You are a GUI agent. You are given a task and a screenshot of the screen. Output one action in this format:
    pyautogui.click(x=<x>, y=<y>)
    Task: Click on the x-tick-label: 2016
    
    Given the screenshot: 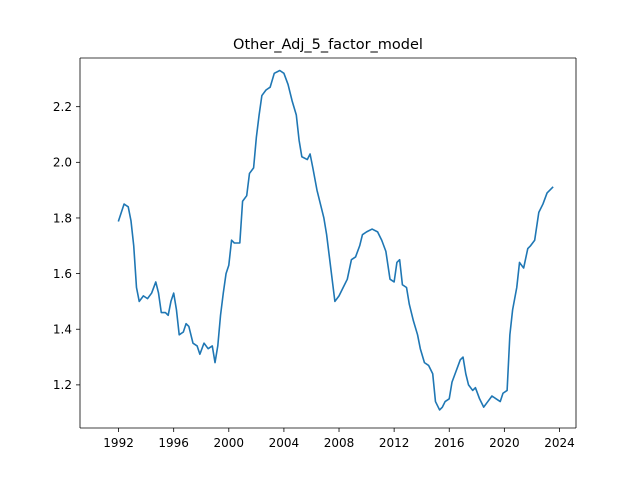 What is the action you would take?
    pyautogui.click(x=449, y=443)
    